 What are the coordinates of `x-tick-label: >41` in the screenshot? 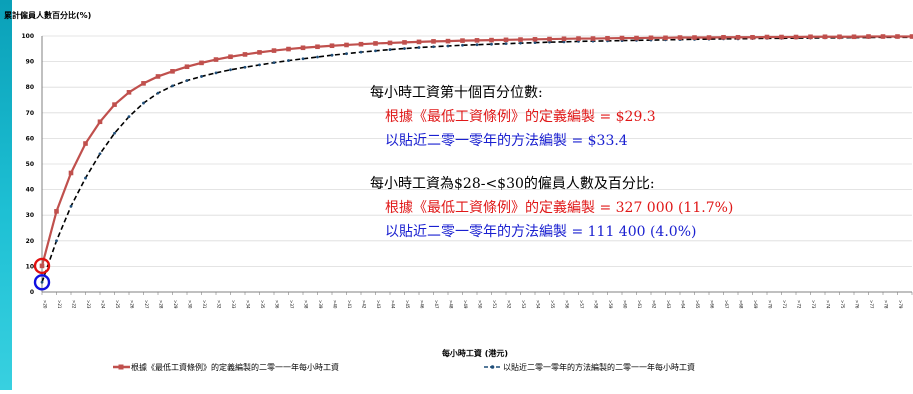 It's located at (349, 304).